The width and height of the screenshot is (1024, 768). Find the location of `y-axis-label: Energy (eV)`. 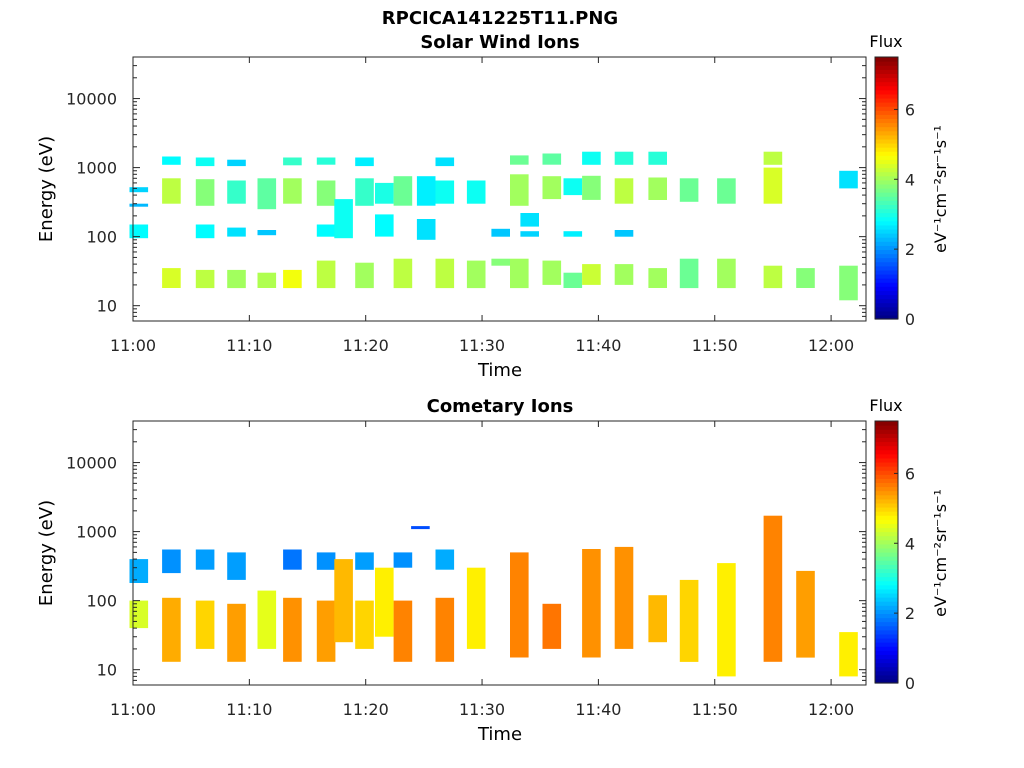

y-axis-label: Energy (eV) is located at coordinates (46, 189).